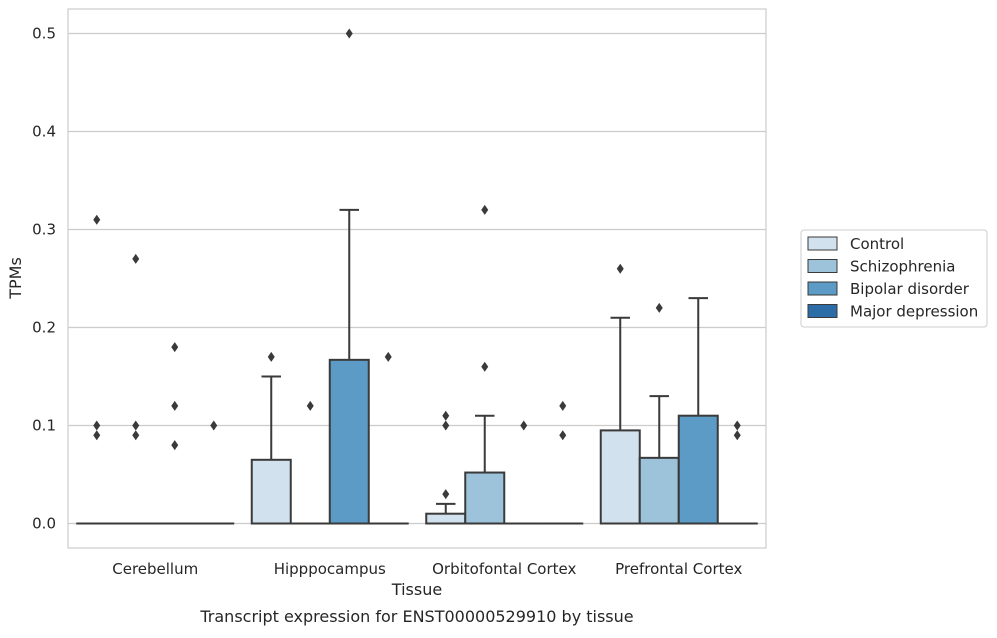 Image resolution: width=997 pixels, height=638 pixels. What do you see at coordinates (44, 230) in the screenshot?
I see `y-tick-label: 0.3` at bounding box center [44, 230].